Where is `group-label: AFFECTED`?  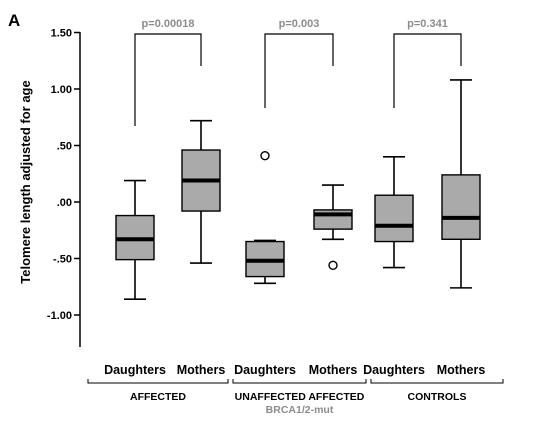
group-label: AFFECTED is located at coordinates (158, 397).